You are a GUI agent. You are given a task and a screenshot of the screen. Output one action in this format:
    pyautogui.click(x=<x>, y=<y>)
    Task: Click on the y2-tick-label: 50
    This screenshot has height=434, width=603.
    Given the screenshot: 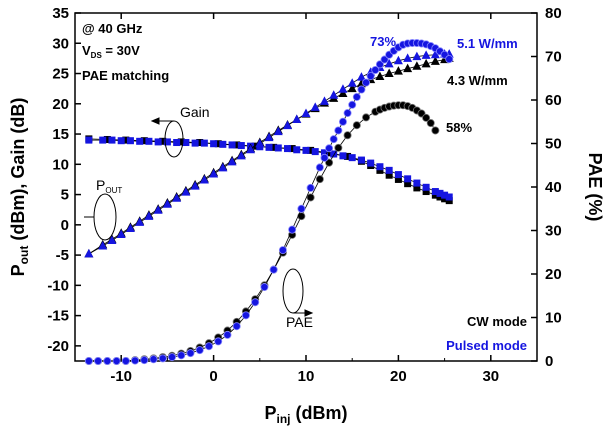 What is the action you would take?
    pyautogui.click(x=553, y=144)
    